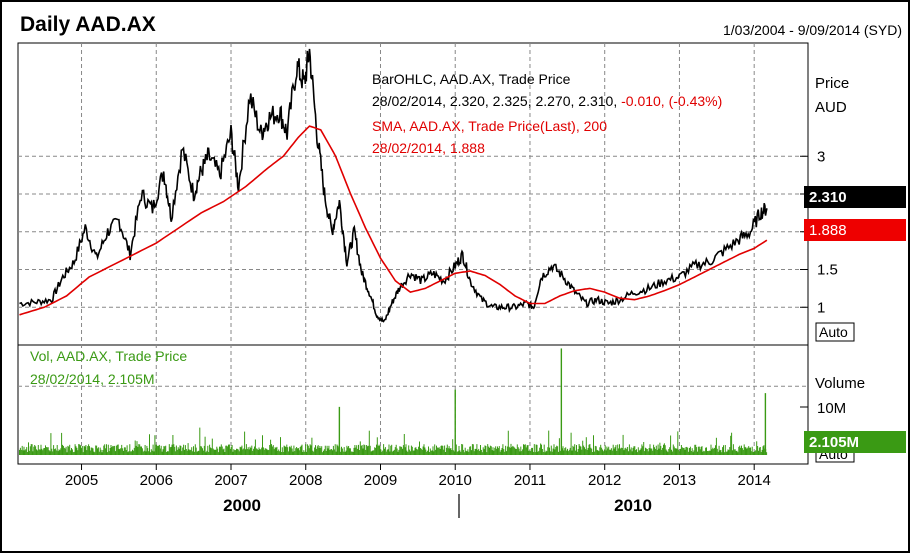 Image resolution: width=910 pixels, height=553 pixels. Describe the element at coordinates (489, 126) in the screenshot. I see `legend-sma-title: SMA, AAD.AX, Trade Price(Last), 200` at that location.